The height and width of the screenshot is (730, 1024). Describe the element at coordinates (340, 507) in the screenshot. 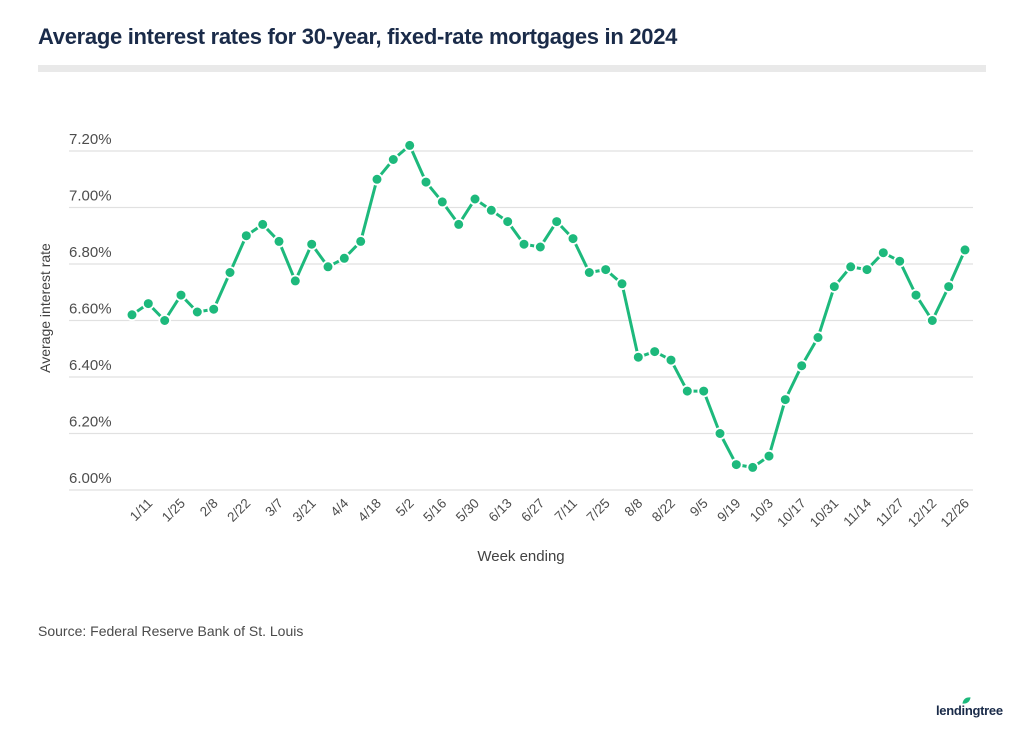

I see `x-tick-label: 4/4` at that location.